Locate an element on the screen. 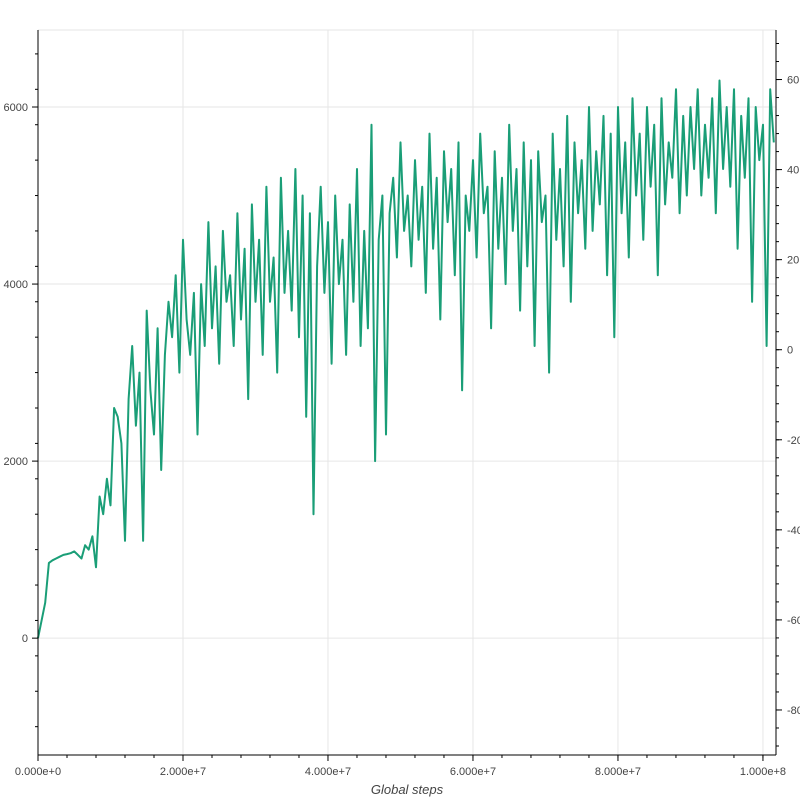  x-tick-label: 6.000e+7 is located at coordinates (473, 772).